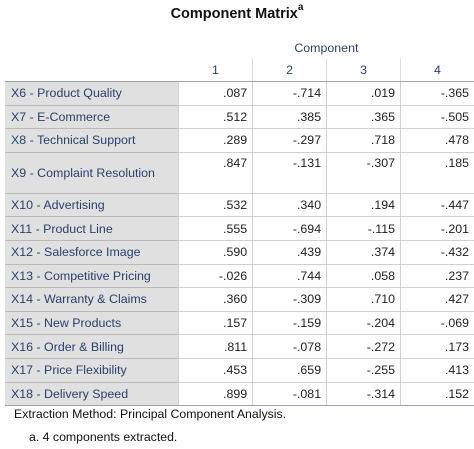 The image size is (474, 449). Describe the element at coordinates (363, 299) in the screenshot. I see `cell-component-3: .710` at that location.